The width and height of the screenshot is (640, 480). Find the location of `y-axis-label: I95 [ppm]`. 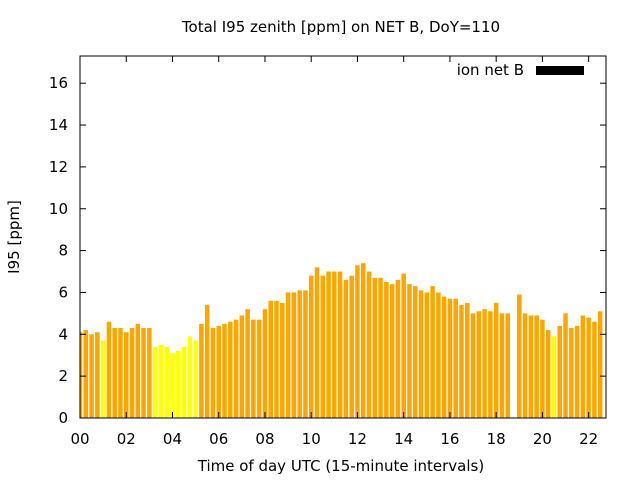

y-axis-label: I95 [ppm] is located at coordinates (14, 237).